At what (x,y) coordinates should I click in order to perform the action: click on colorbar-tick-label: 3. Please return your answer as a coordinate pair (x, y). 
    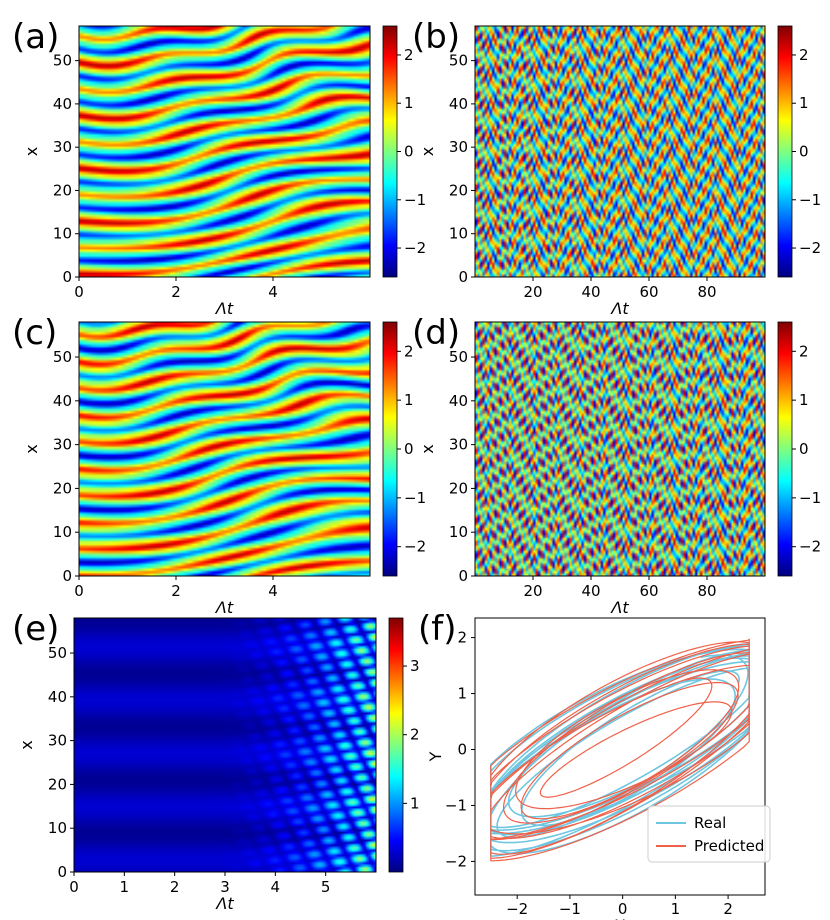
    Looking at the image, I should click on (415, 666).